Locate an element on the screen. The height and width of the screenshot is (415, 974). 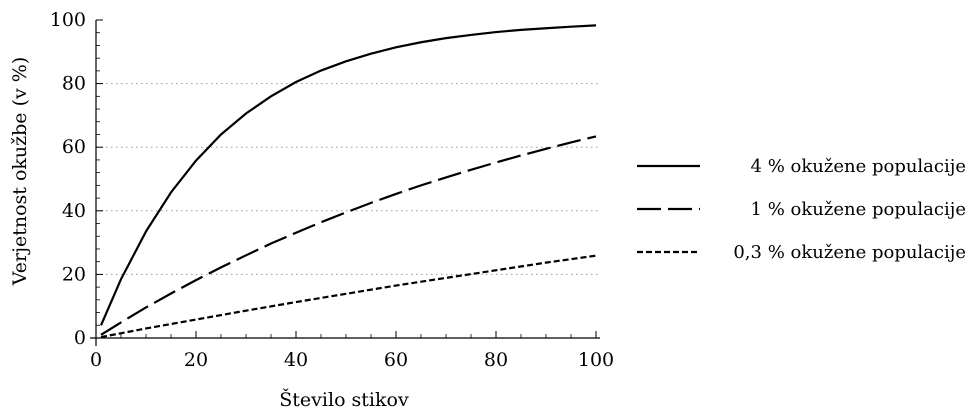
y-tick-label: 40 is located at coordinates (74, 211).